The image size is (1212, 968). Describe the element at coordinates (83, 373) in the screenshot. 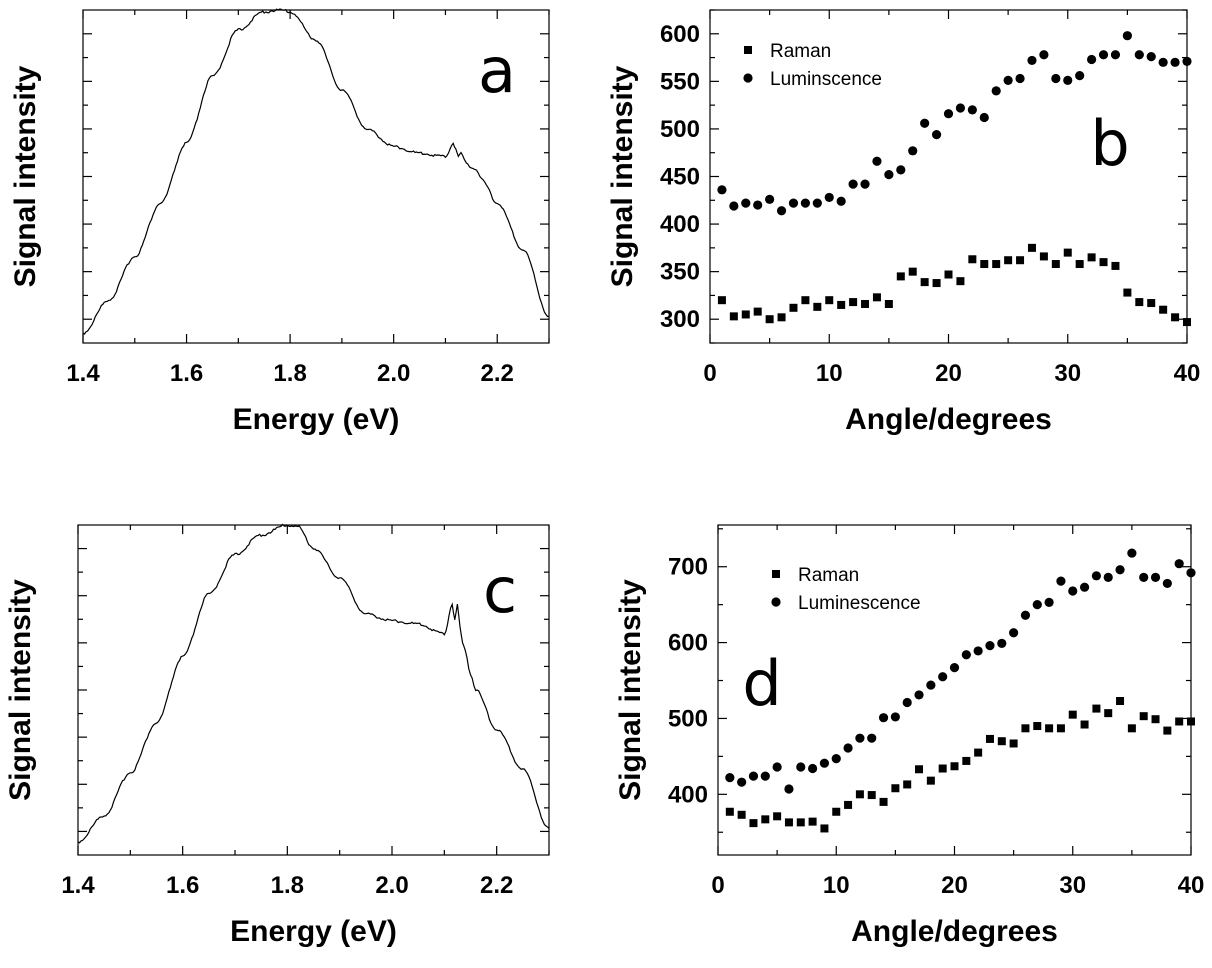

I see `x-tick-label: 1.4` at that location.